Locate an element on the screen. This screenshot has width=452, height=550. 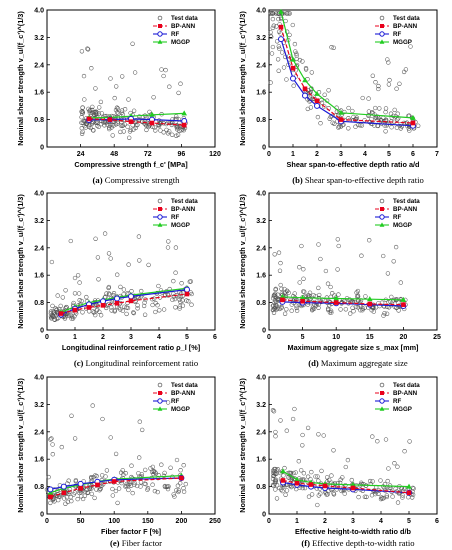
panel-caption-letter: (b) is located at coordinates (297, 180).